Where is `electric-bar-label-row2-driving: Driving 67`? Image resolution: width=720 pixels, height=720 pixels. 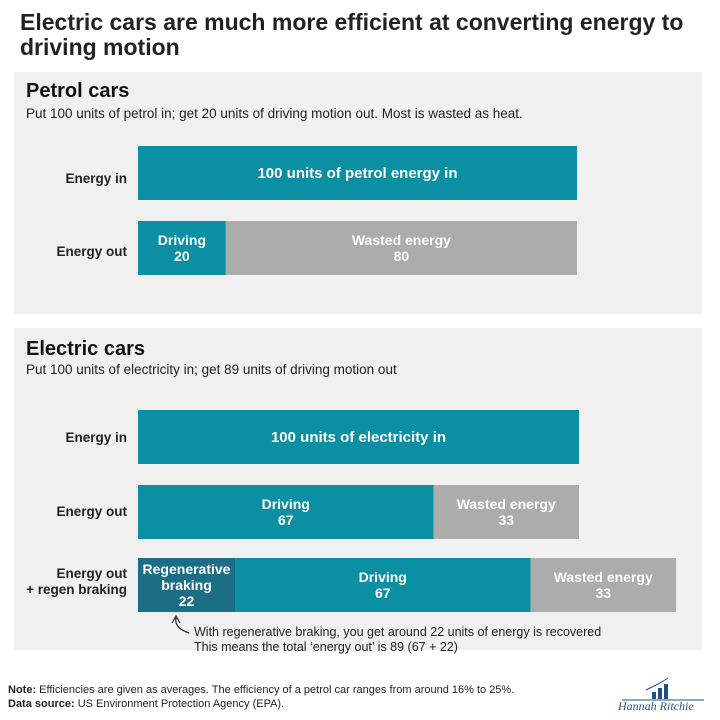 electric-bar-label-row2-driving: Driving 67 is located at coordinates (383, 585).